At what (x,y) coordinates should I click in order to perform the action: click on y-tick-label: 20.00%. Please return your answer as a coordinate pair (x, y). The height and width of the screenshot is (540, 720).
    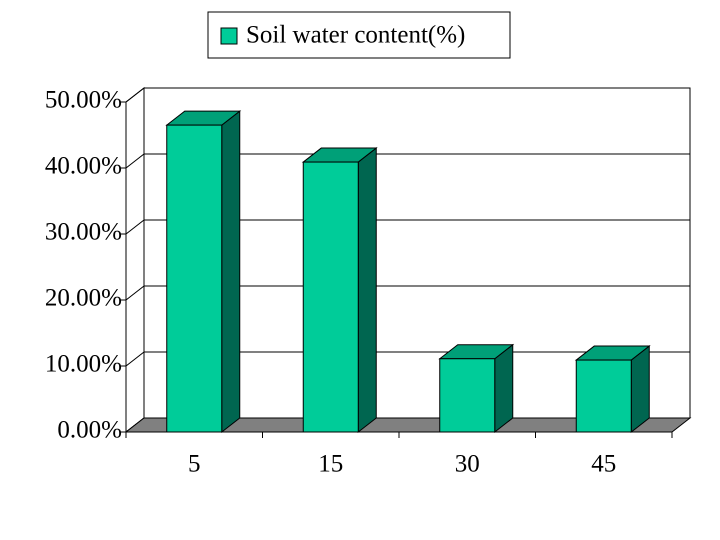
    Looking at the image, I should click on (83, 298).